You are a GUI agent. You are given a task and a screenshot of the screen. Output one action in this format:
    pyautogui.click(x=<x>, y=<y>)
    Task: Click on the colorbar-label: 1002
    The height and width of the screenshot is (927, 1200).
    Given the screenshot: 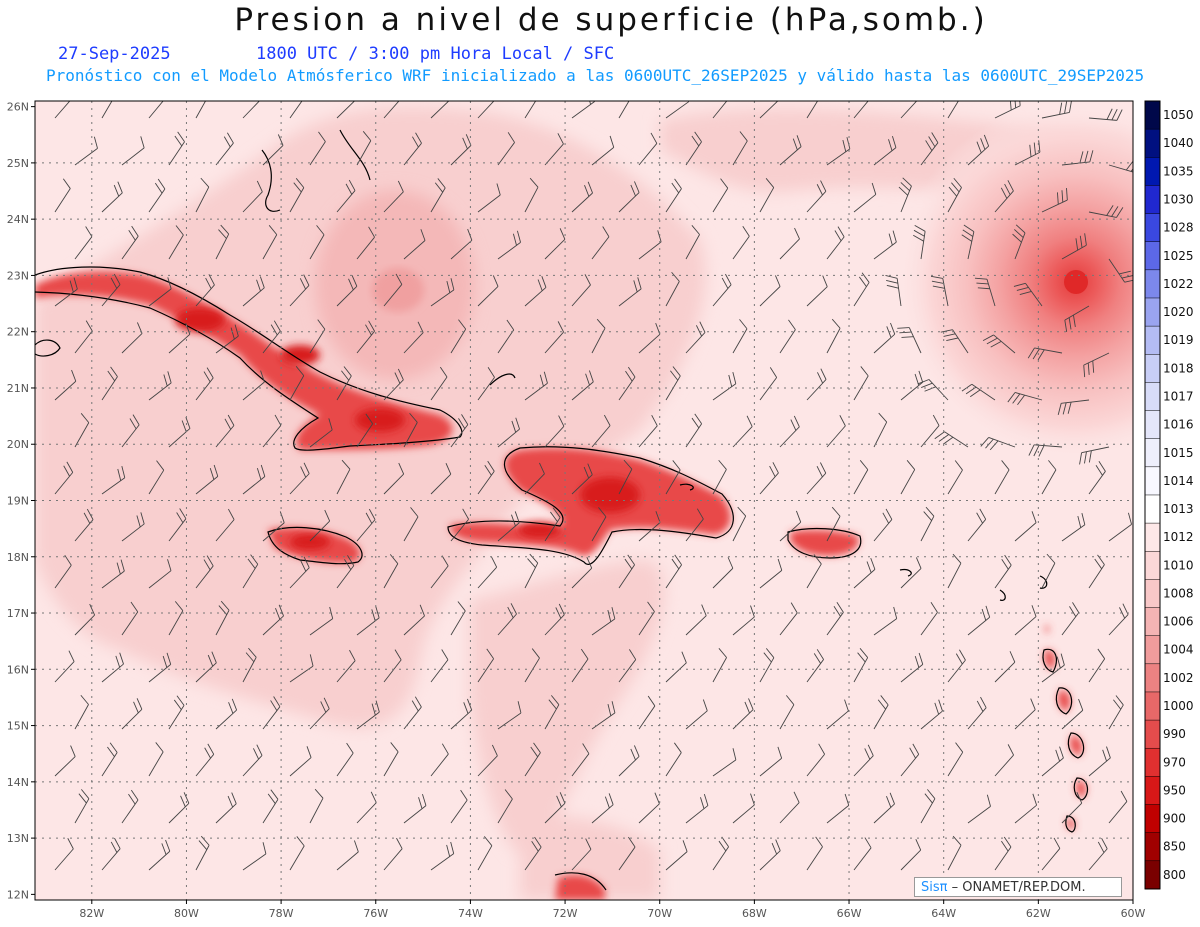 What is the action you would take?
    pyautogui.click(x=1178, y=678)
    